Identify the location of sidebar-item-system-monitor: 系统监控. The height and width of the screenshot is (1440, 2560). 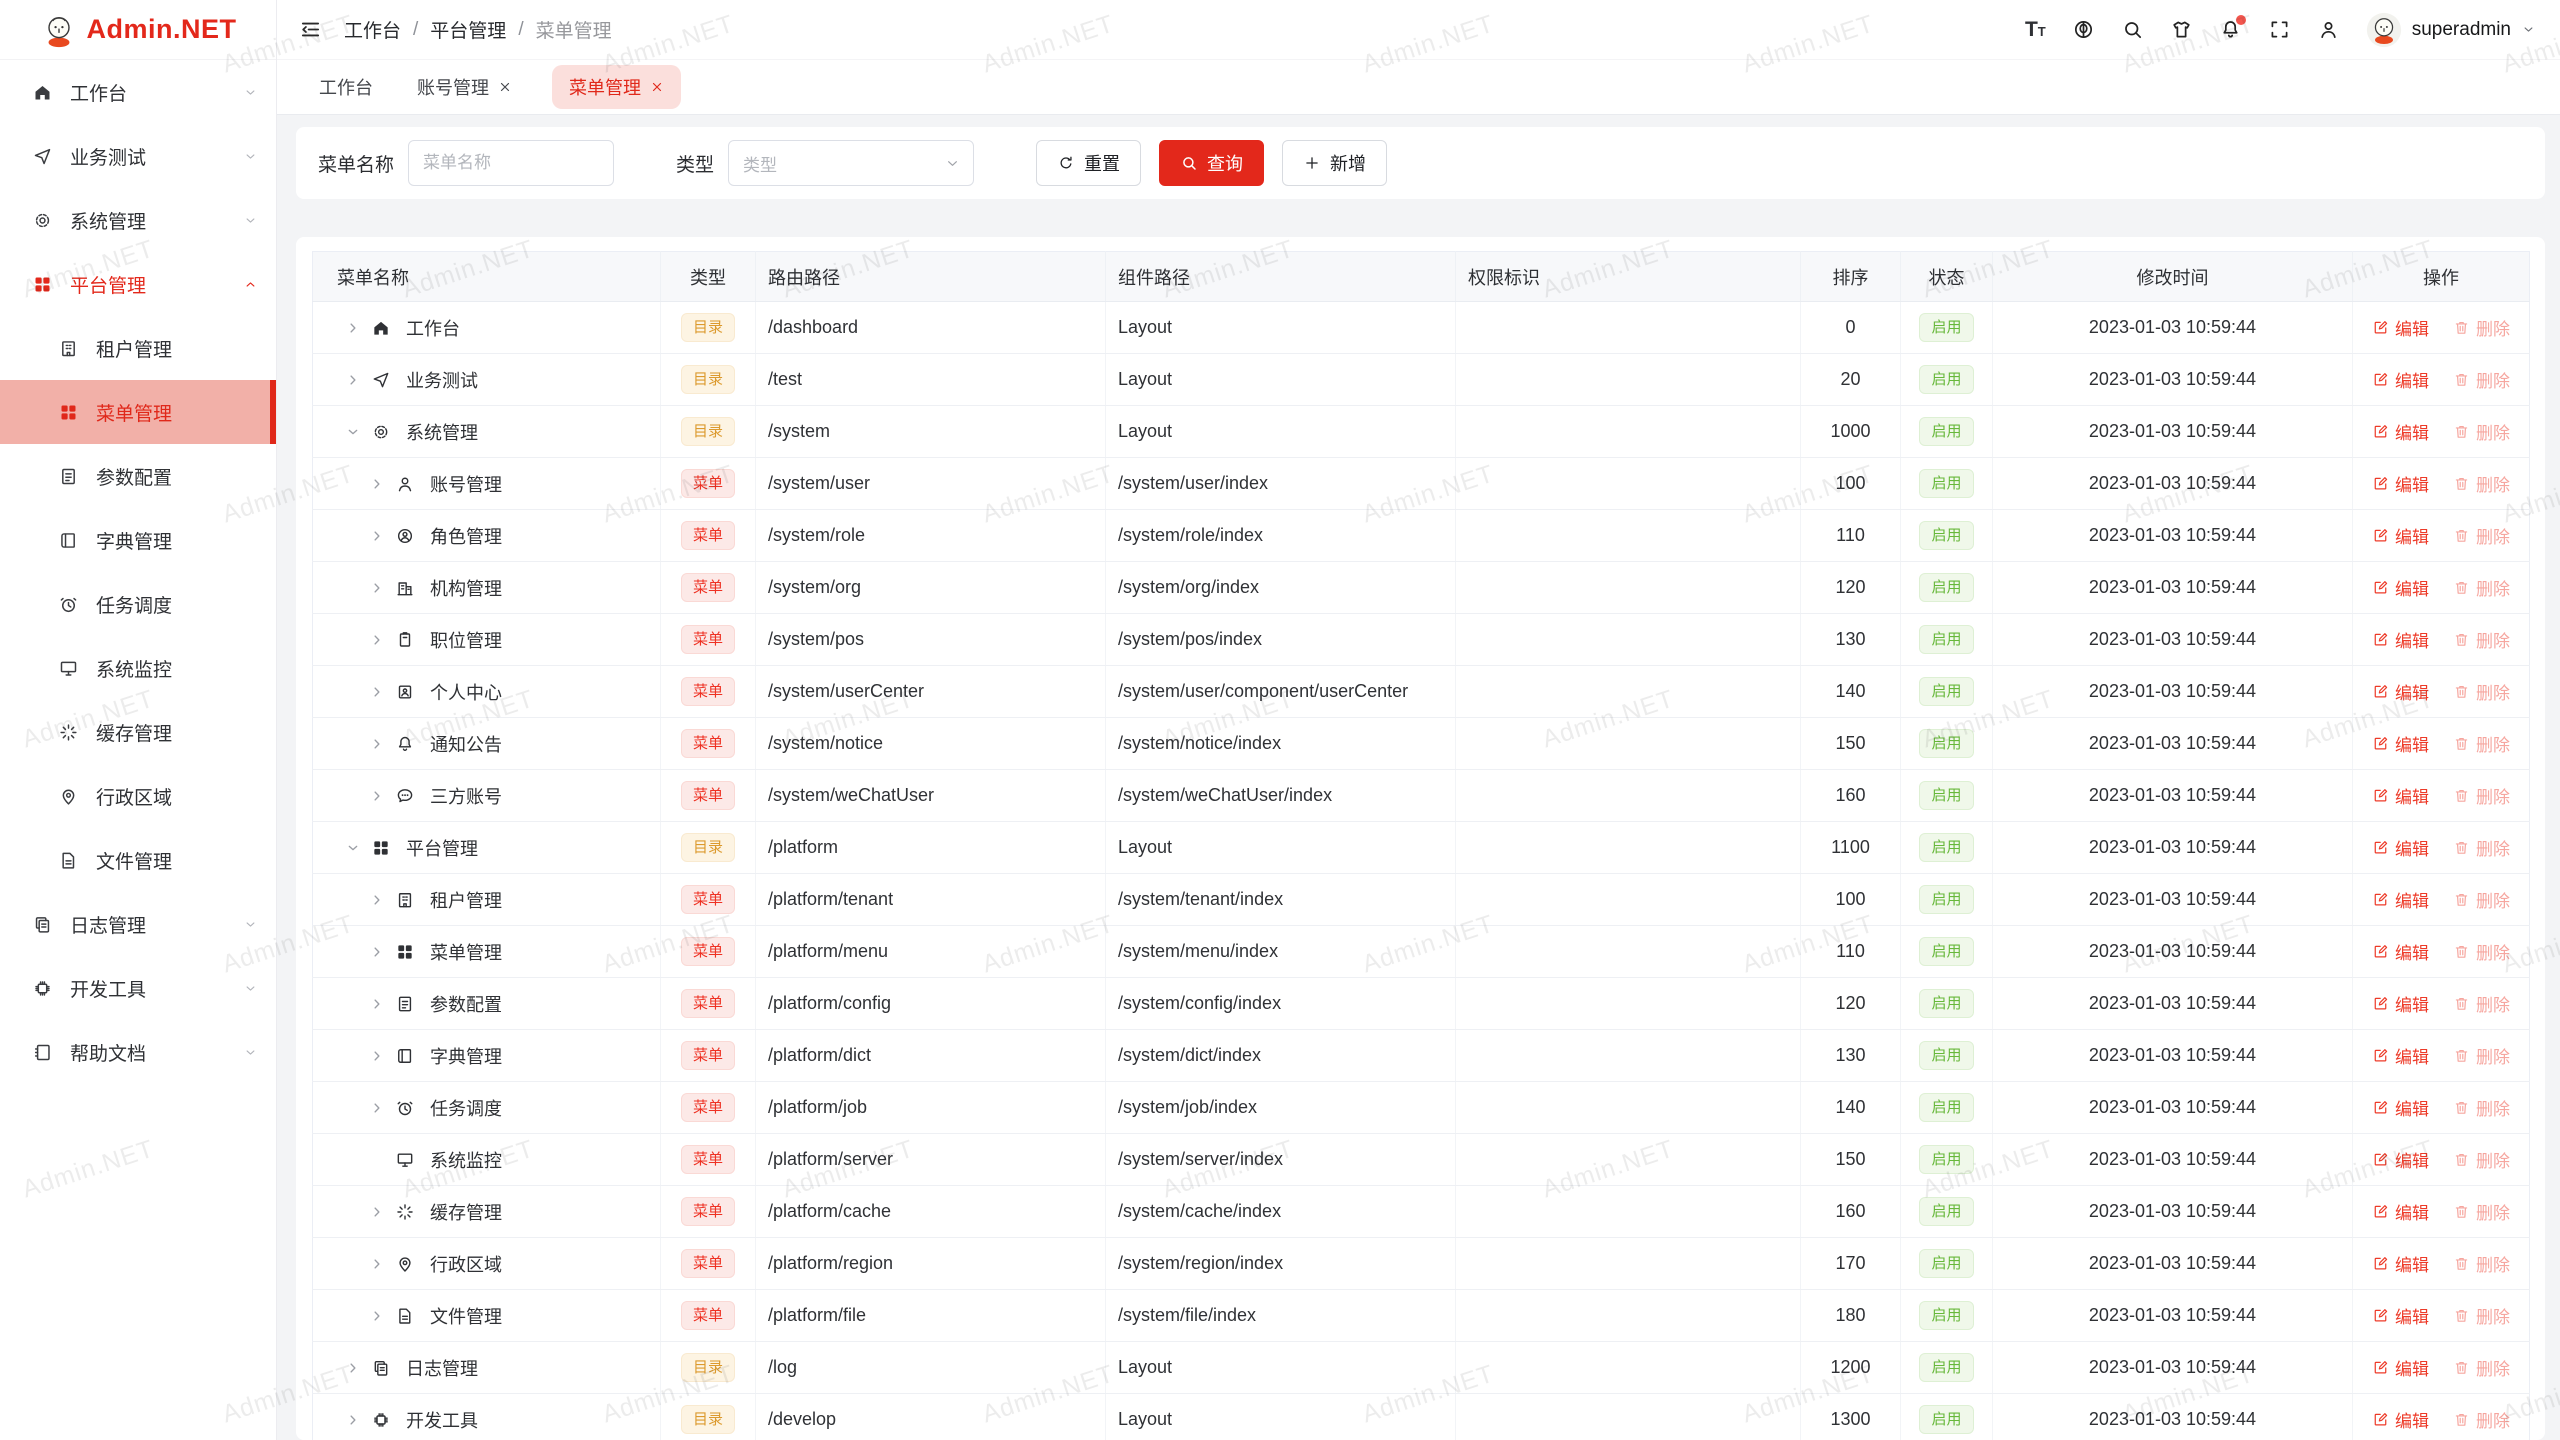
(138, 668).